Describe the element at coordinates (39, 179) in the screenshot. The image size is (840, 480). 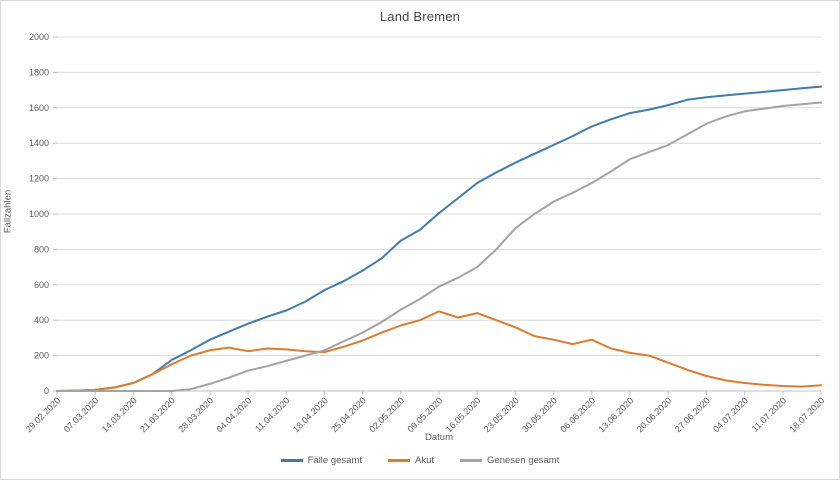
I see `y-tick-label: 1200` at that location.